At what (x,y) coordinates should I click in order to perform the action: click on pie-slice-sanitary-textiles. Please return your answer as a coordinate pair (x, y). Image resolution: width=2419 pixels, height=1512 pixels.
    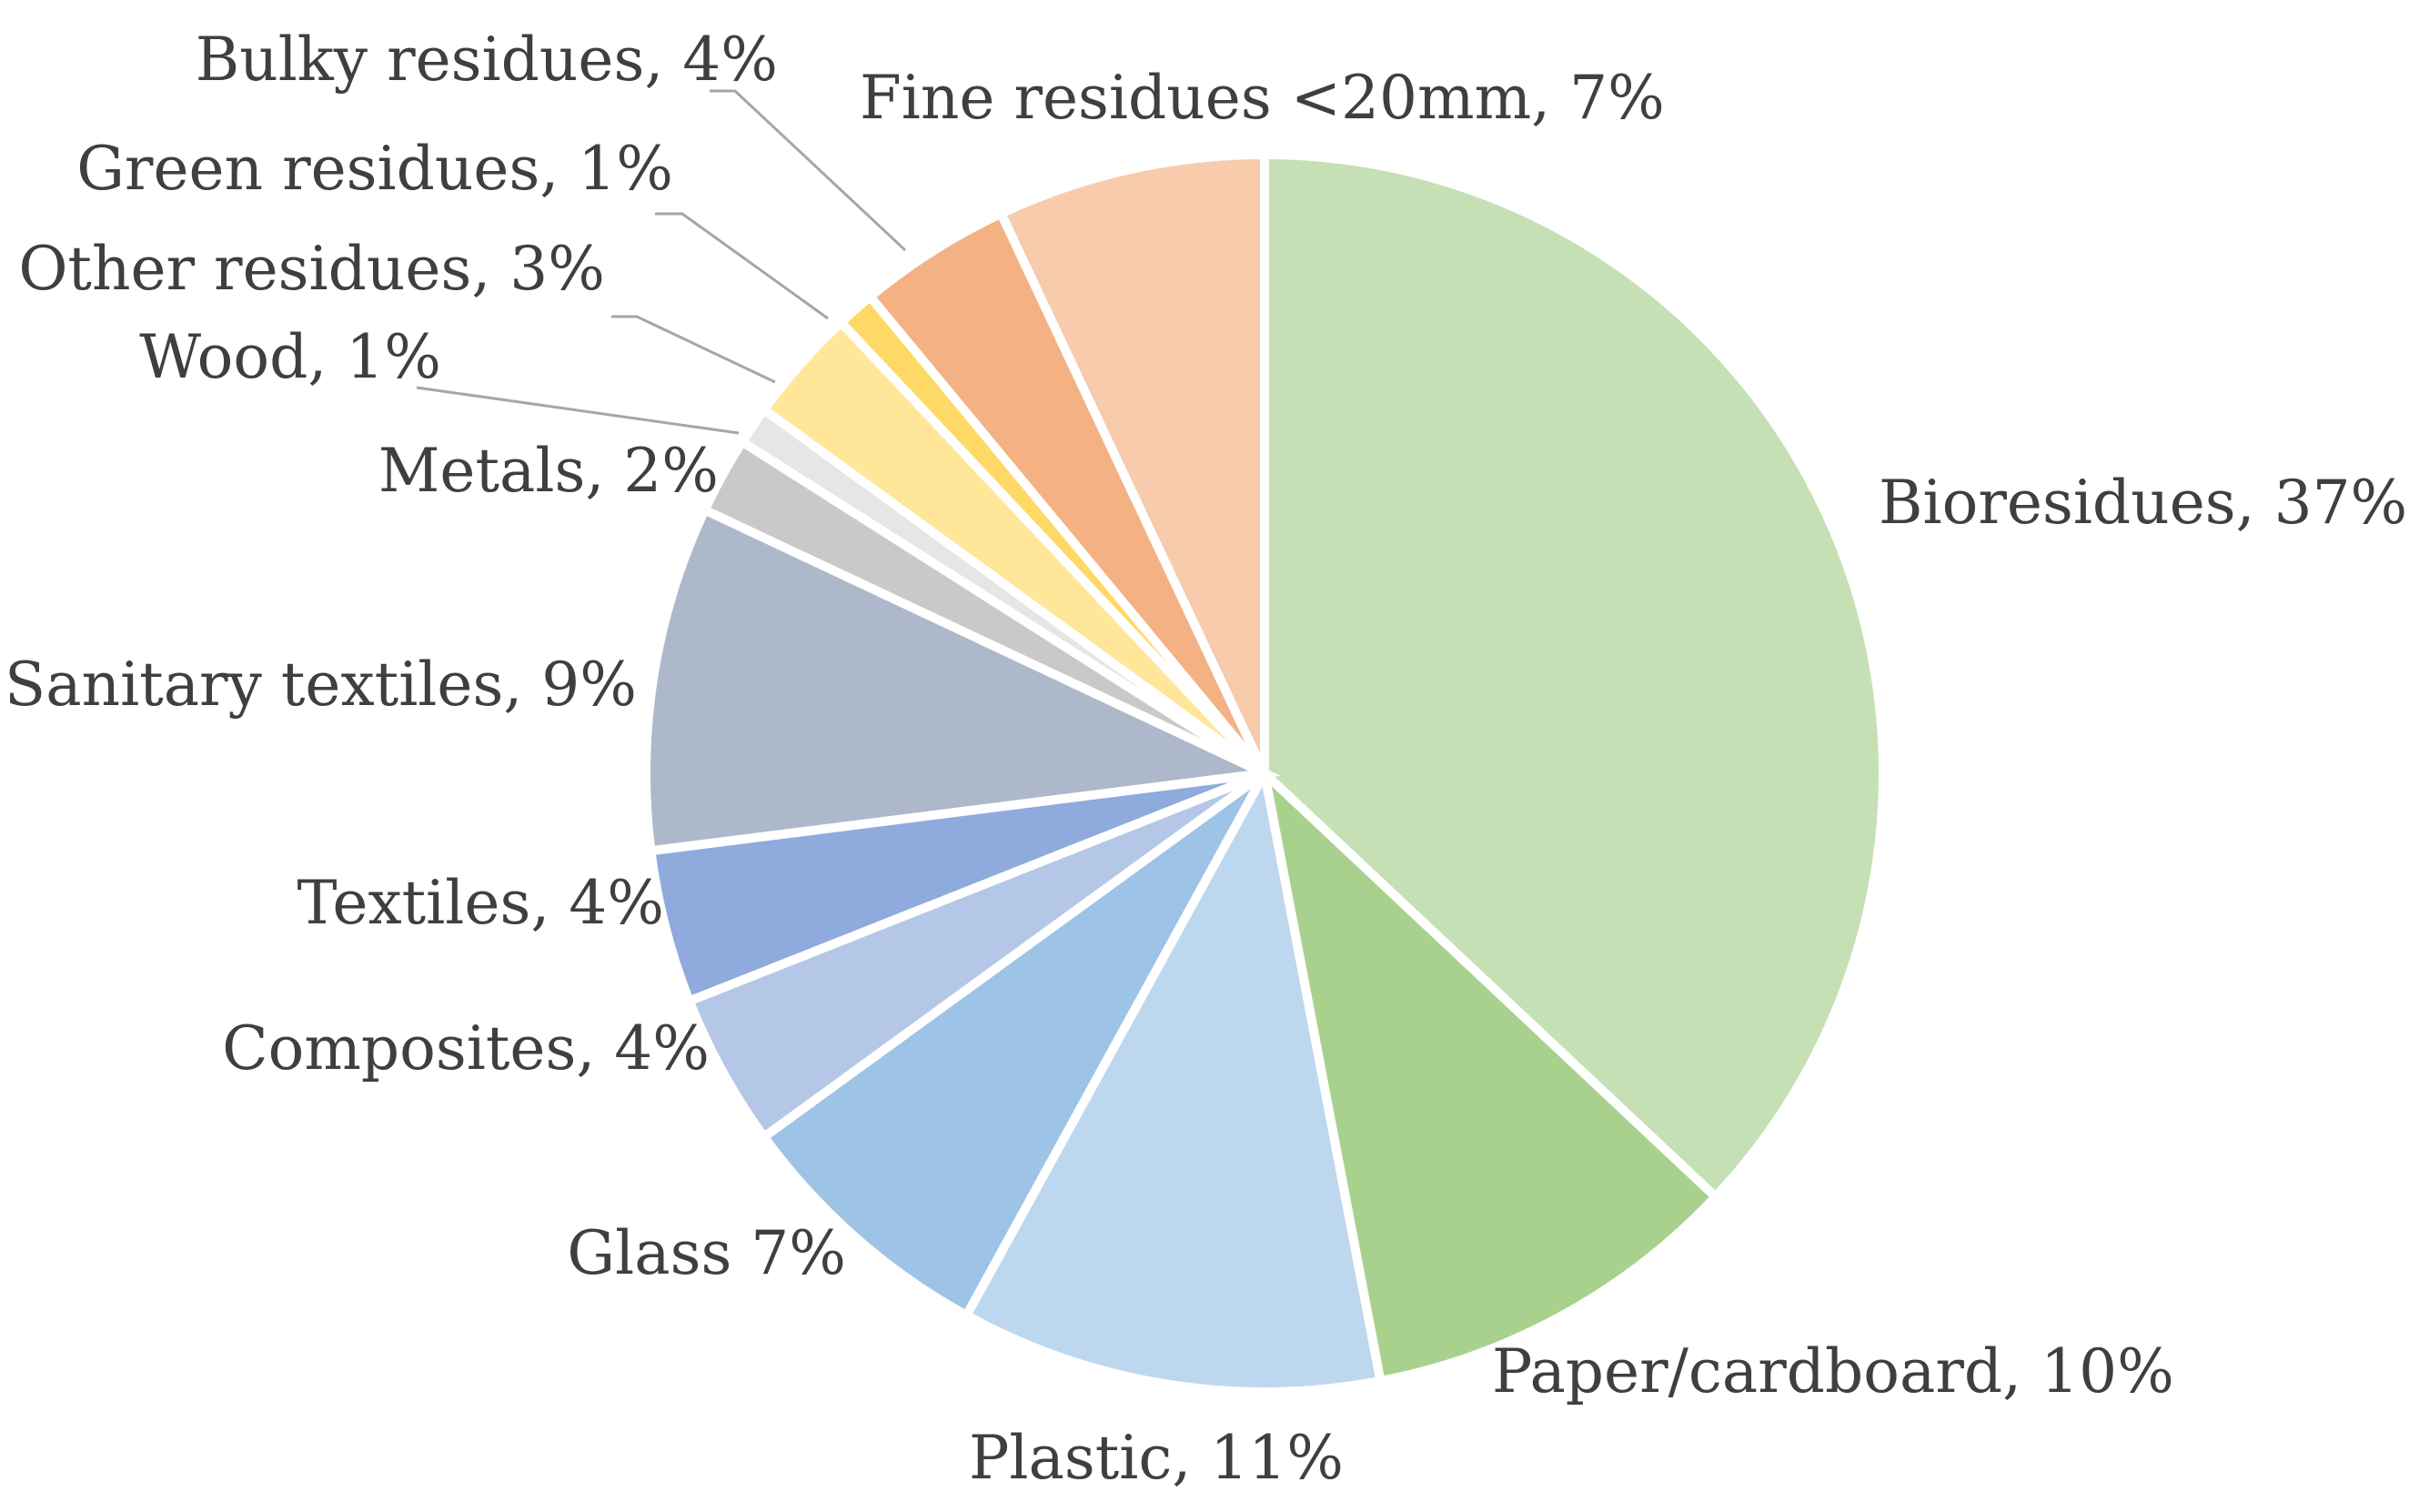
    Looking at the image, I should click on (961, 680).